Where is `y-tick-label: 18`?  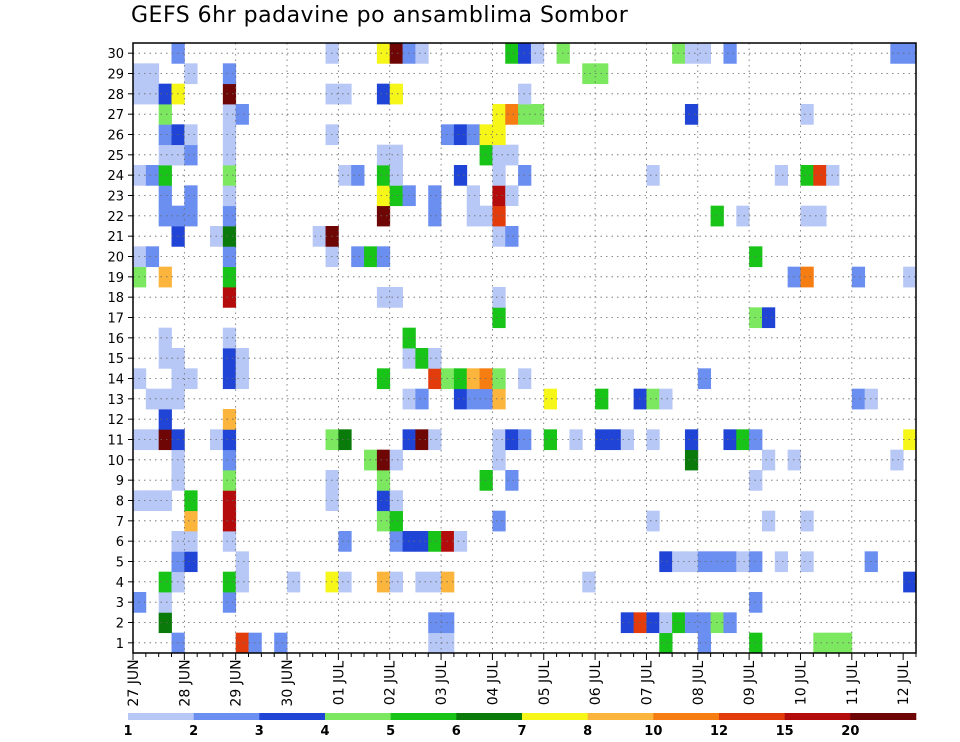
y-tick-label: 18 is located at coordinates (115, 298).